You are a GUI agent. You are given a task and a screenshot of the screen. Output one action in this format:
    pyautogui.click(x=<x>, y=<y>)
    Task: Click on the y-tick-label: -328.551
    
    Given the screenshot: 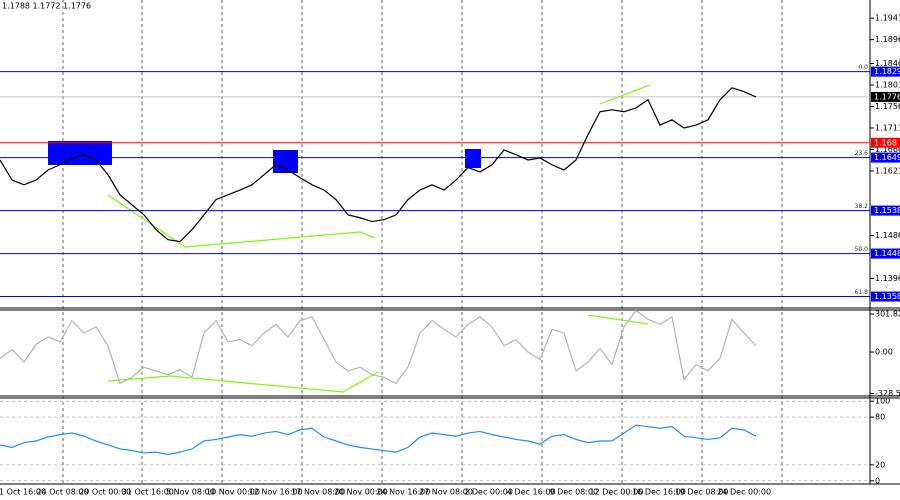 What is the action you would take?
    pyautogui.click(x=887, y=393)
    